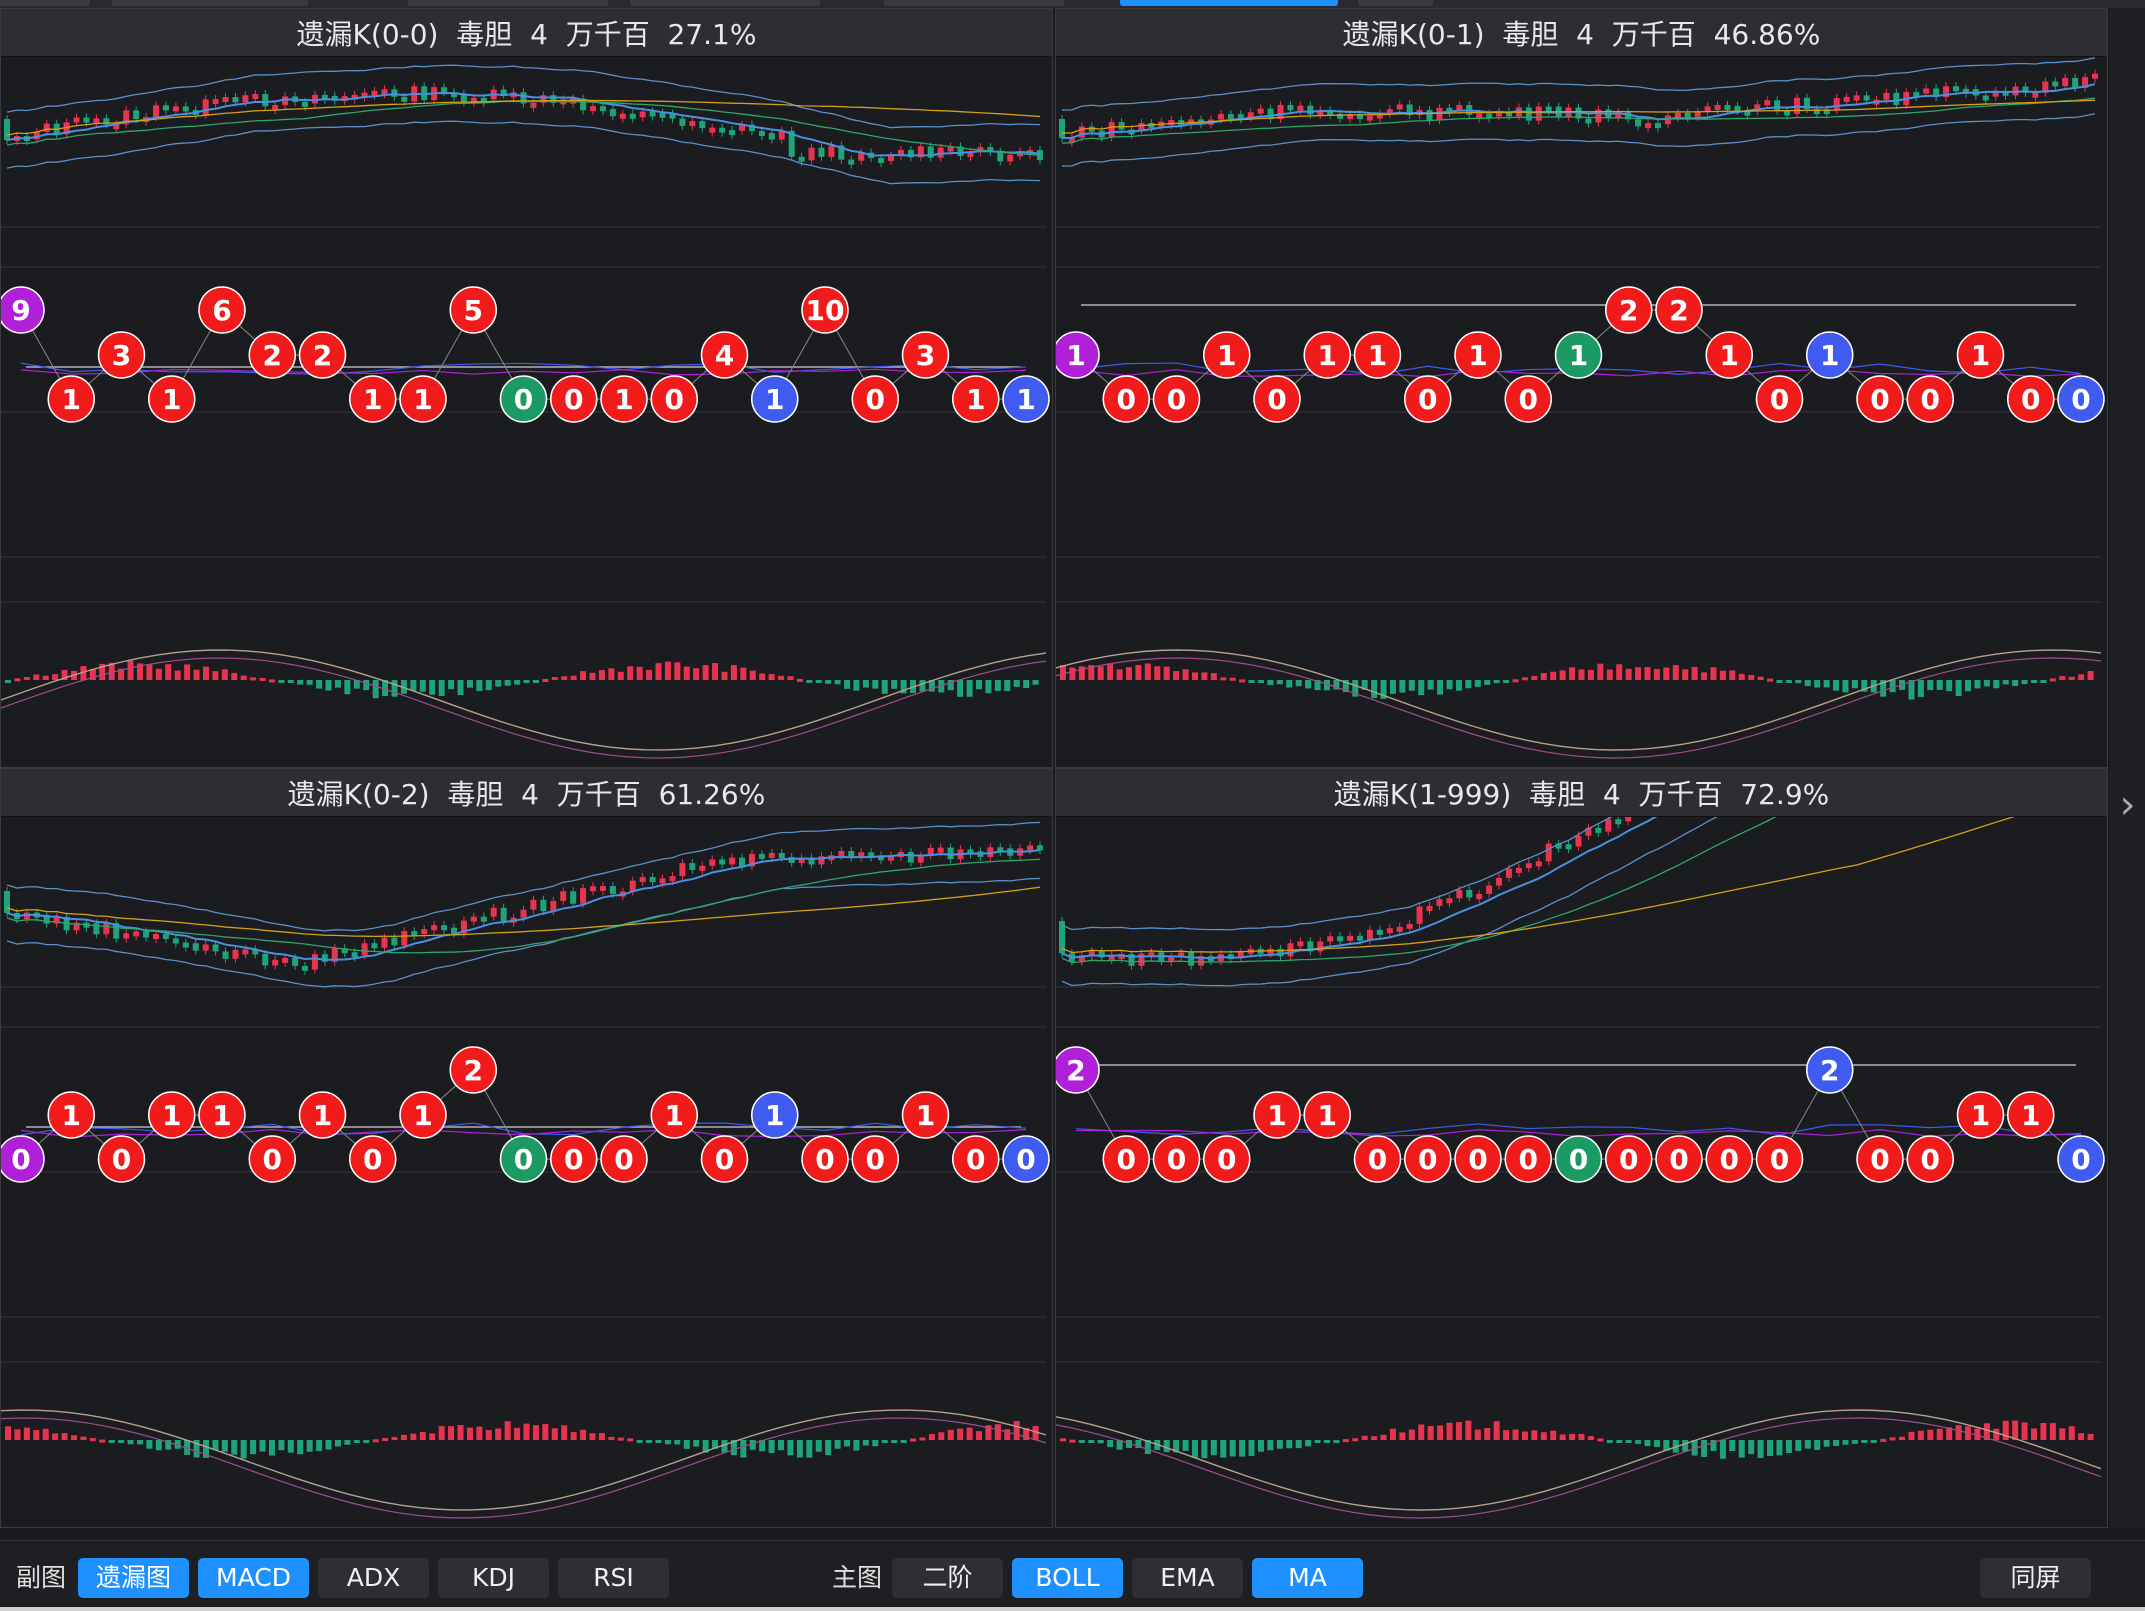  What do you see at coordinates (1307, 1578) in the screenshot?
I see `main-button-ma: MA` at bounding box center [1307, 1578].